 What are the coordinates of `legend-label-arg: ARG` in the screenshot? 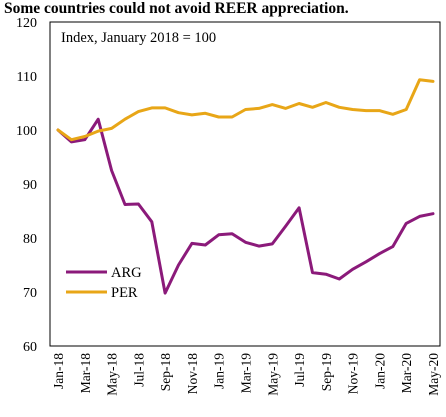 It's located at (126, 273).